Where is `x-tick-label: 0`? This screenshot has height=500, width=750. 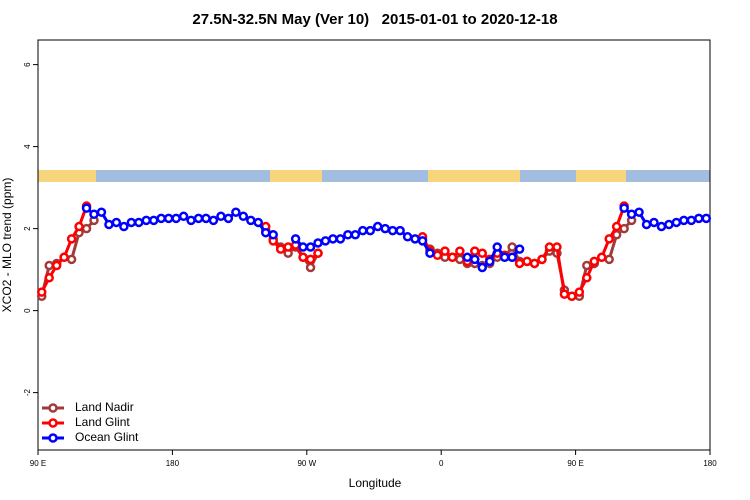
x-tick-label: 0 is located at coordinates (441, 463).